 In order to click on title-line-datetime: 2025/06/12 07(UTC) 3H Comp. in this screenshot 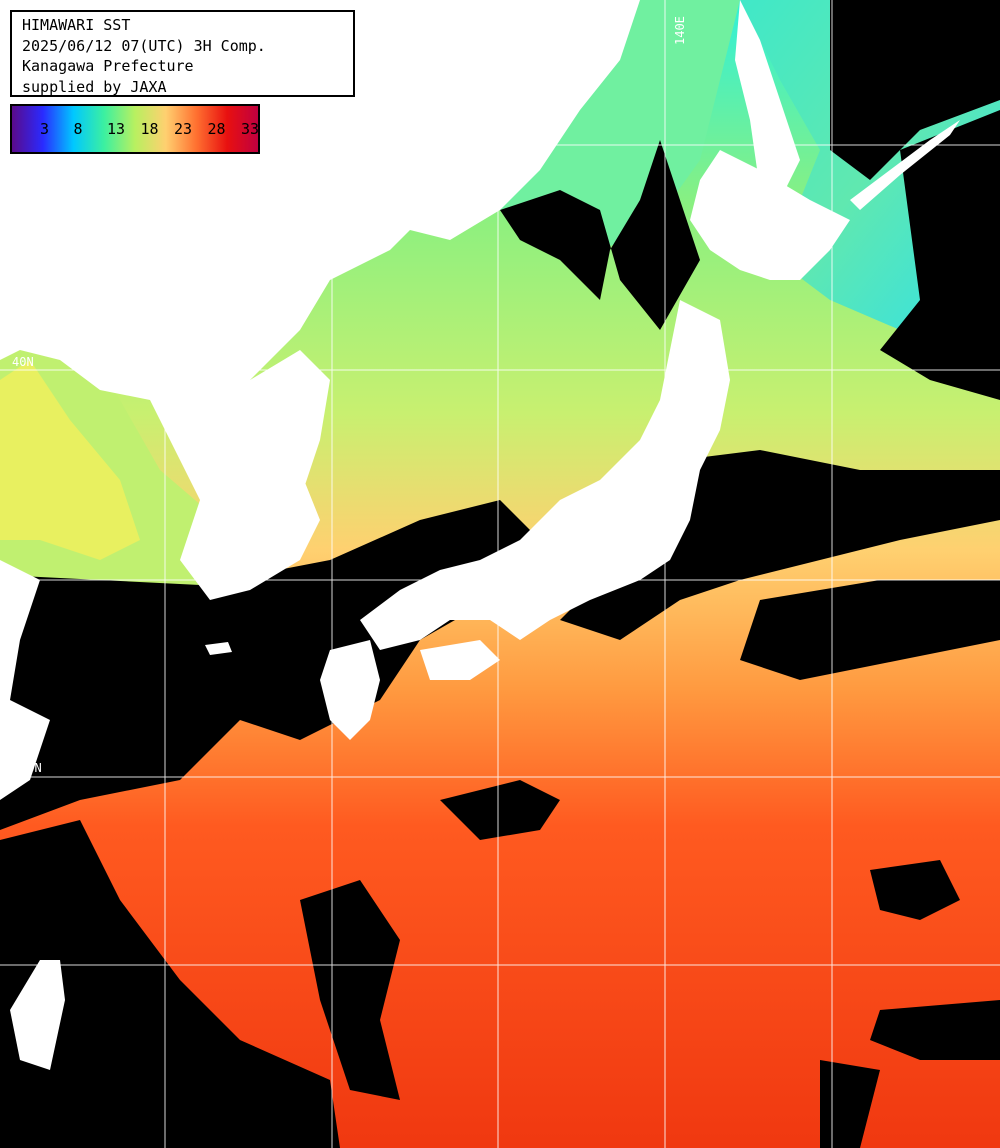, I will do `click(144, 45)`.